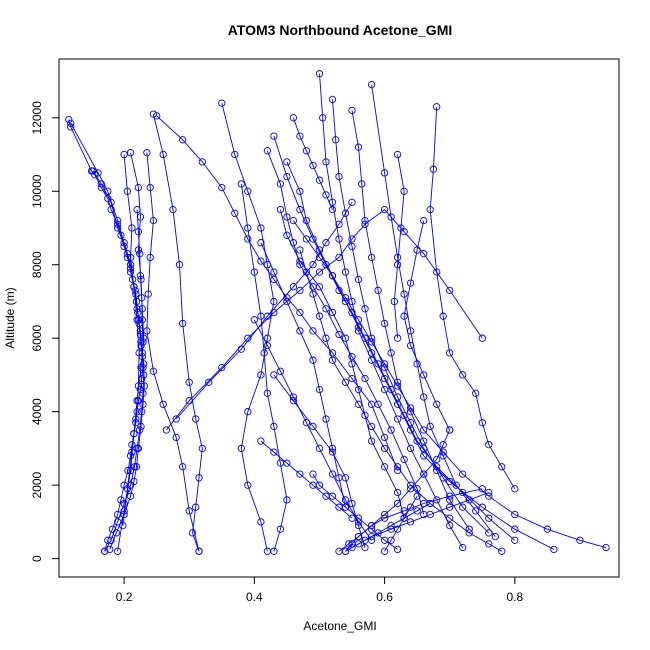 The image size is (650, 650). Describe the element at coordinates (10, 317) in the screenshot. I see `y-axis-label: Altitude (m)` at that location.